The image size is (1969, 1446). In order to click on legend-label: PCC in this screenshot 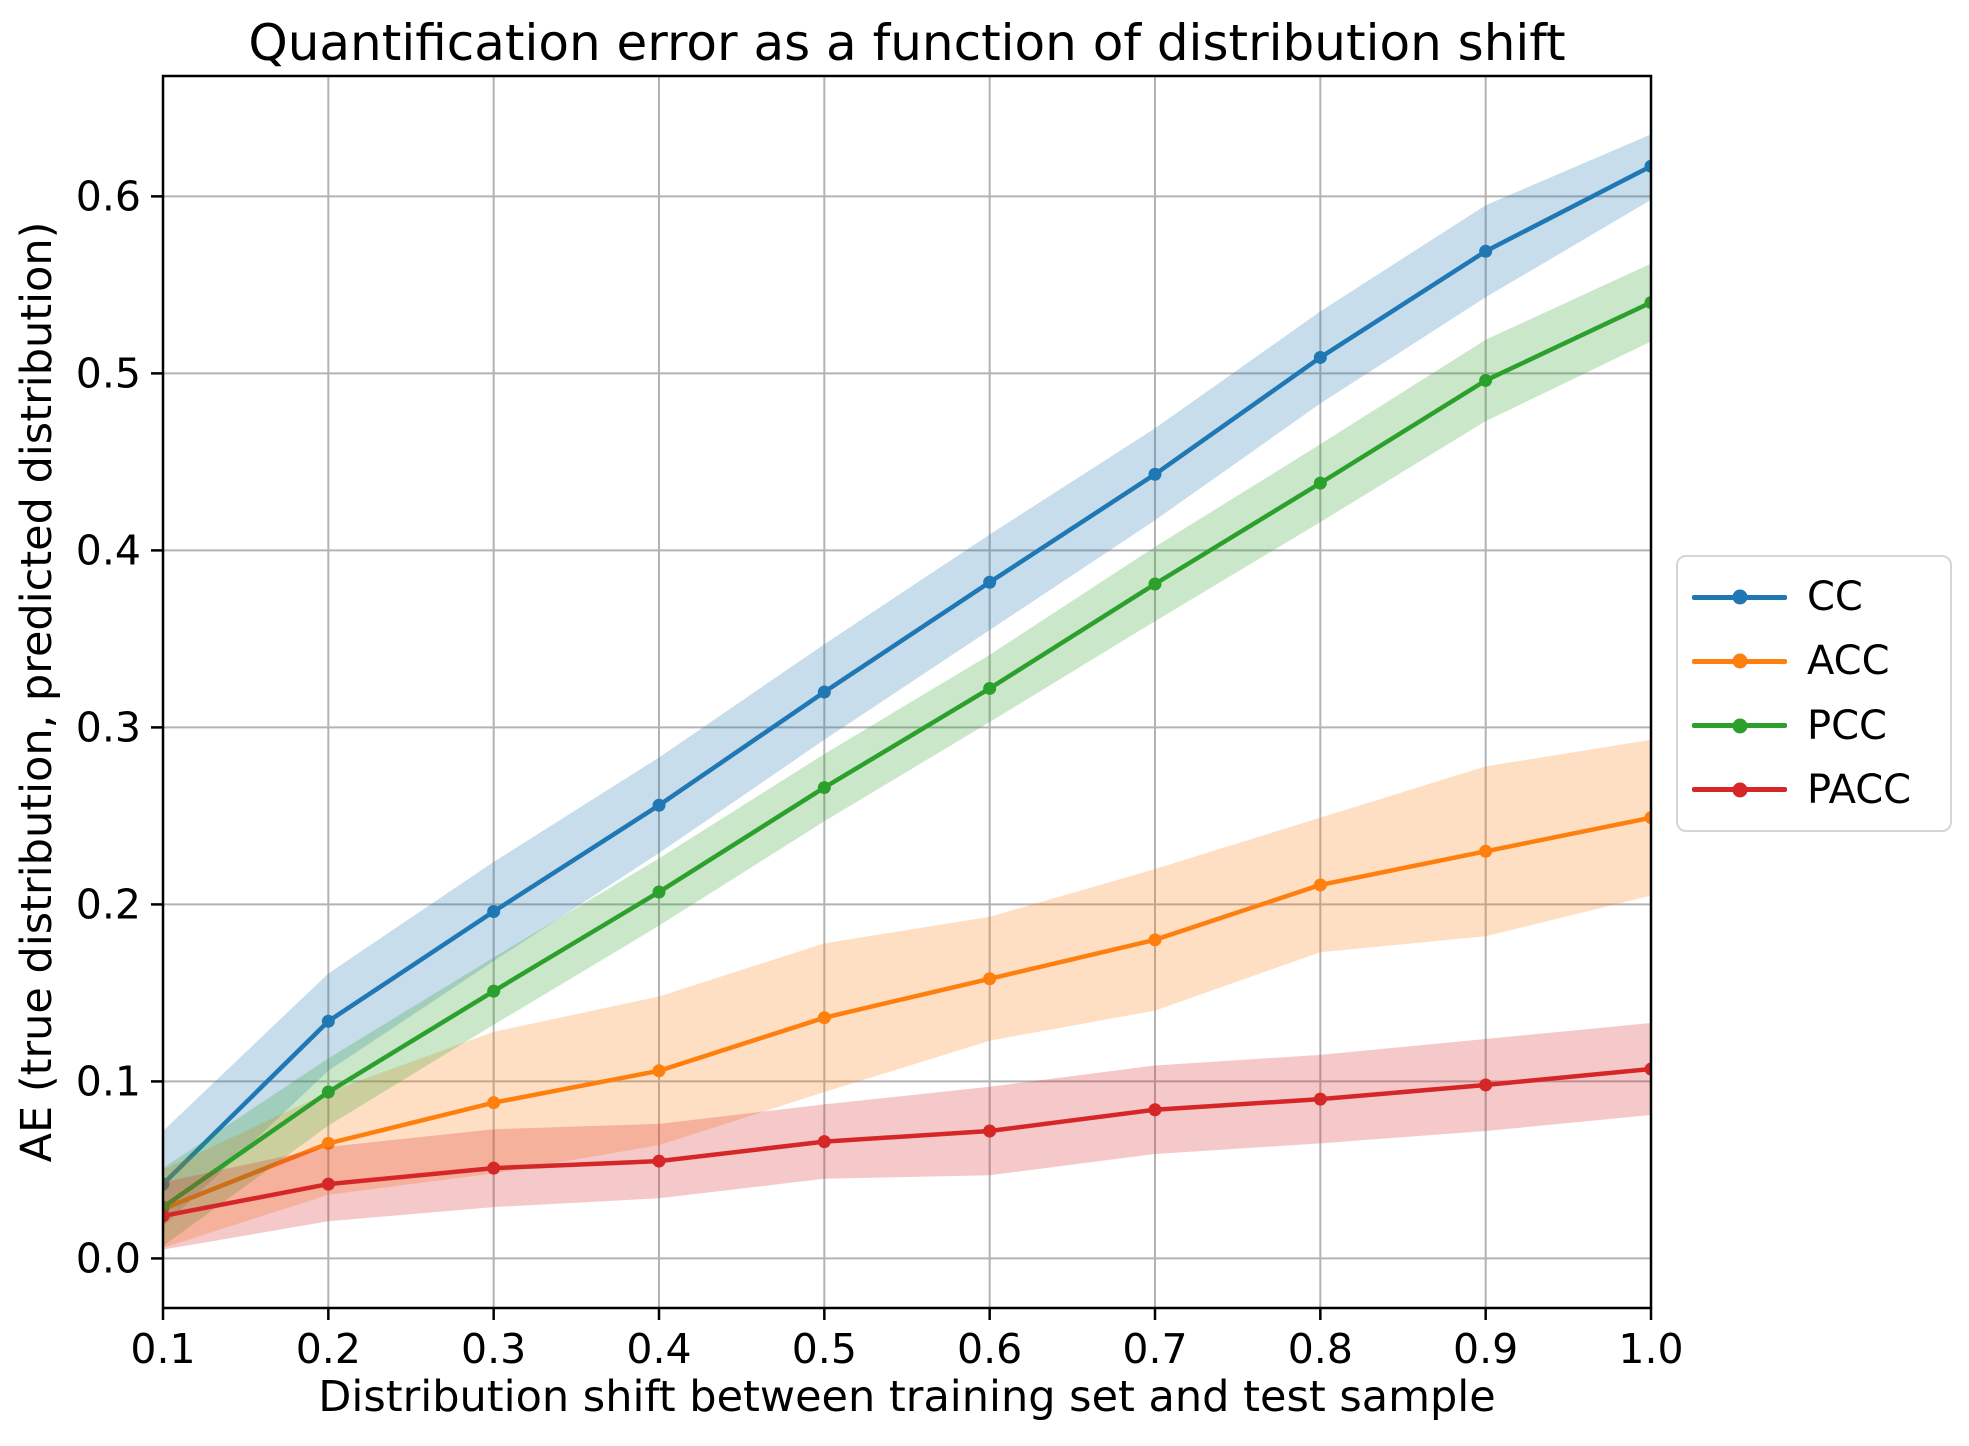, I will do `click(1847, 725)`.